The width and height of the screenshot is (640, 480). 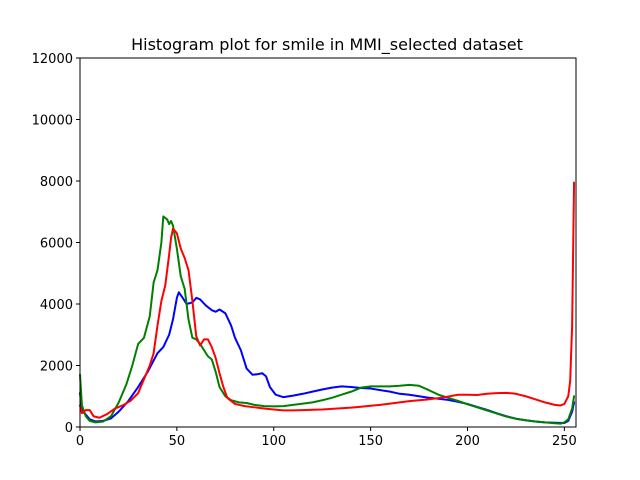 What do you see at coordinates (56, 182) in the screenshot?
I see `y-tick-label-8000: 8000` at bounding box center [56, 182].